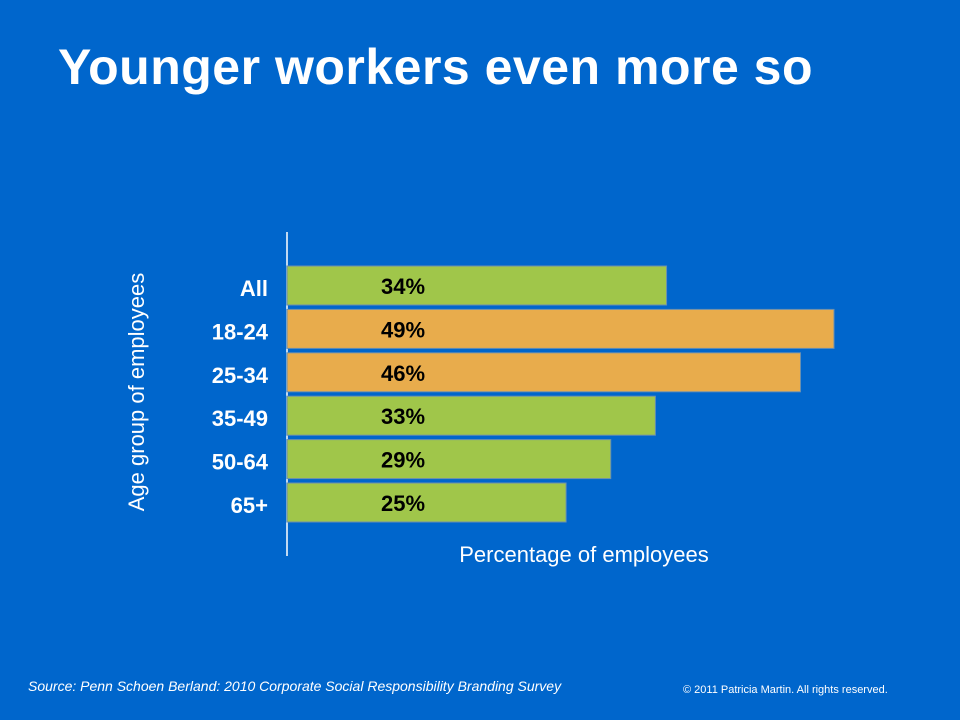 The width and height of the screenshot is (960, 720). I want to click on data-label: 25%, so click(403, 503).